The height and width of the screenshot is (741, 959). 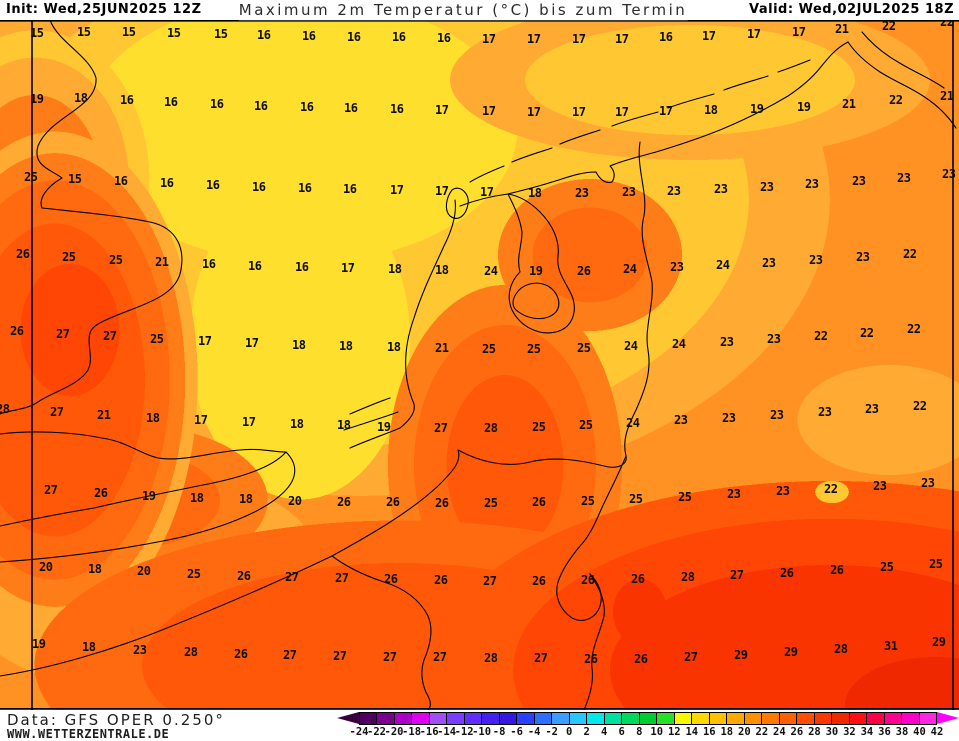 What do you see at coordinates (648, 718) in the screenshot?
I see `temperature-colorbar` at bounding box center [648, 718].